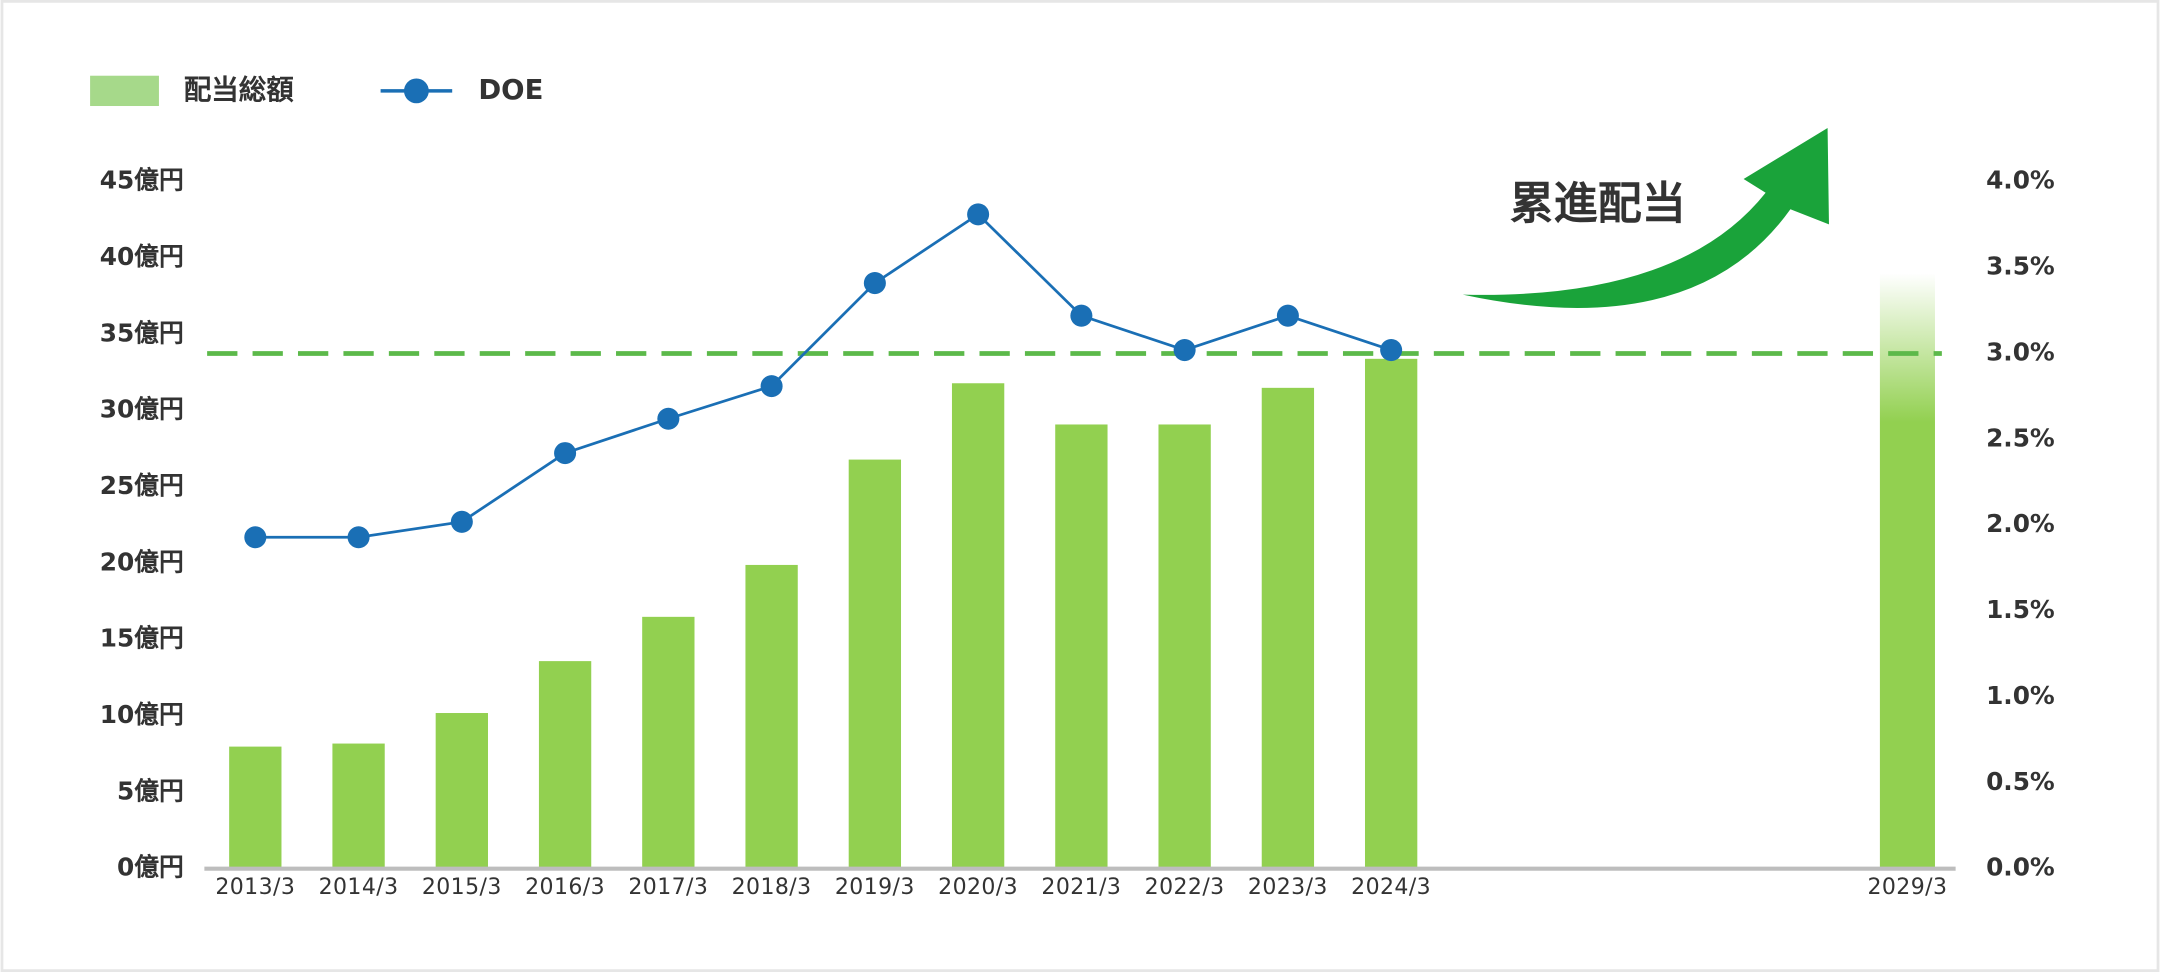 The width and height of the screenshot is (2160, 976). Describe the element at coordinates (2020, 867) in the screenshot. I see `y2-tick-label: 0.0%` at that location.